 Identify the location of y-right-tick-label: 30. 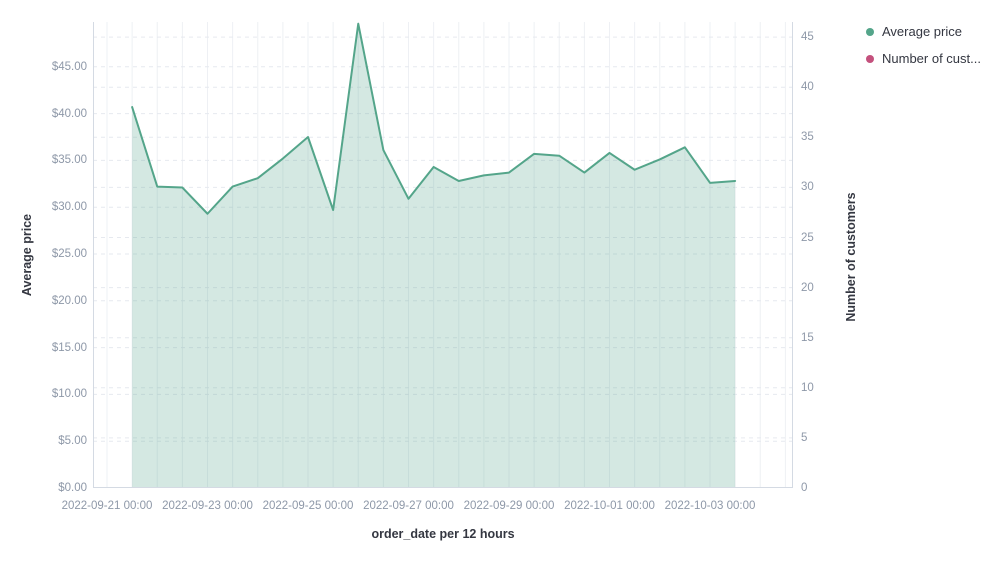
(807, 187).